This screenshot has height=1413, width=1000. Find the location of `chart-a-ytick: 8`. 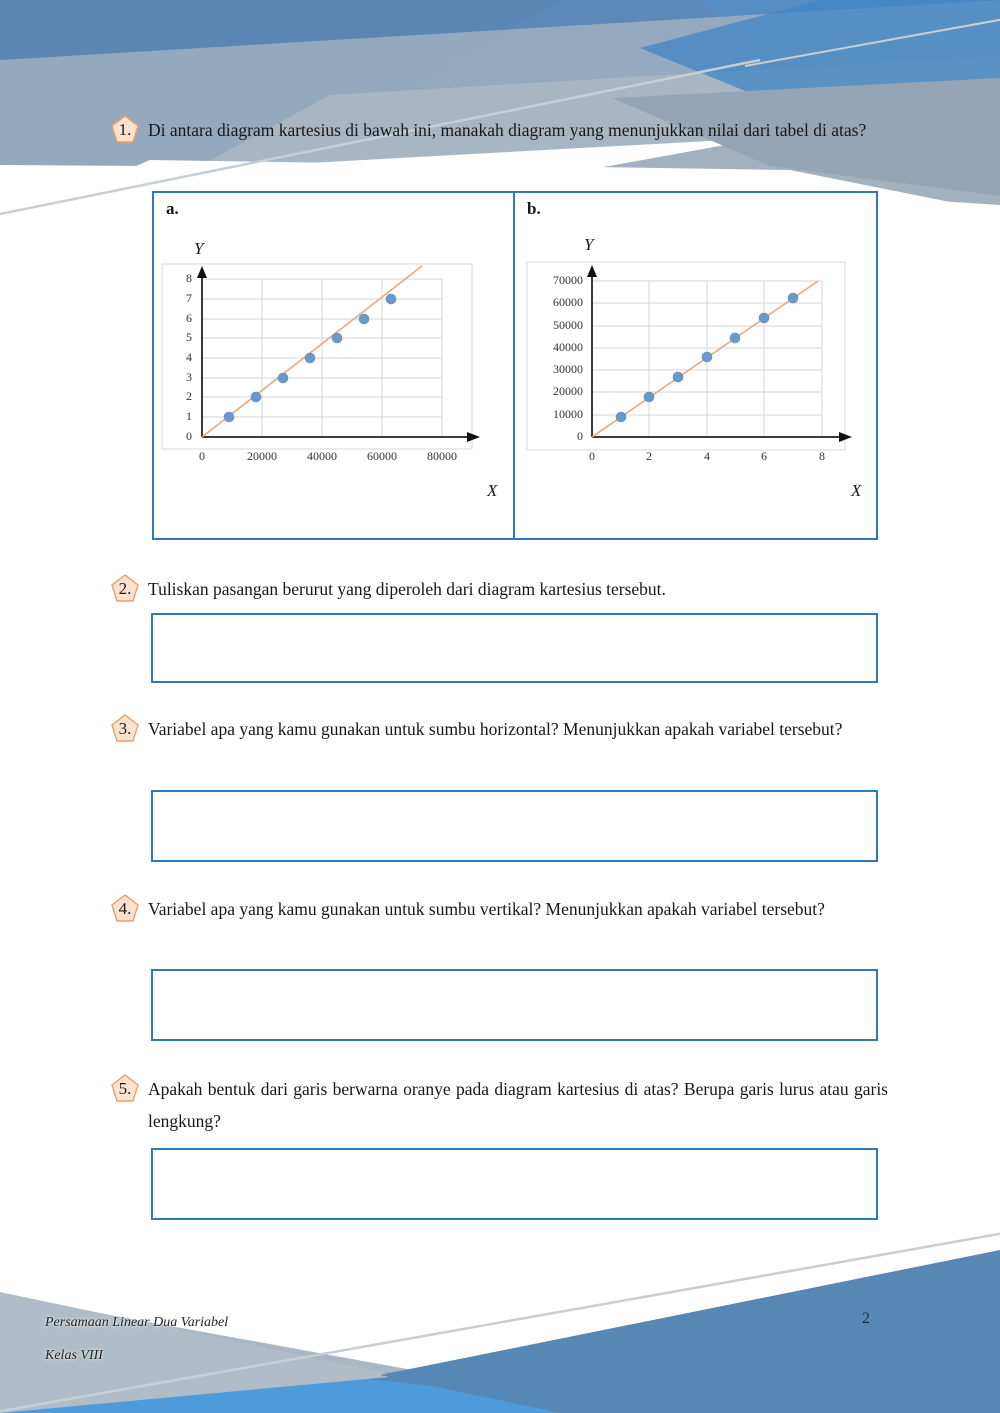

chart-a-ytick: 8 is located at coordinates (189, 278).